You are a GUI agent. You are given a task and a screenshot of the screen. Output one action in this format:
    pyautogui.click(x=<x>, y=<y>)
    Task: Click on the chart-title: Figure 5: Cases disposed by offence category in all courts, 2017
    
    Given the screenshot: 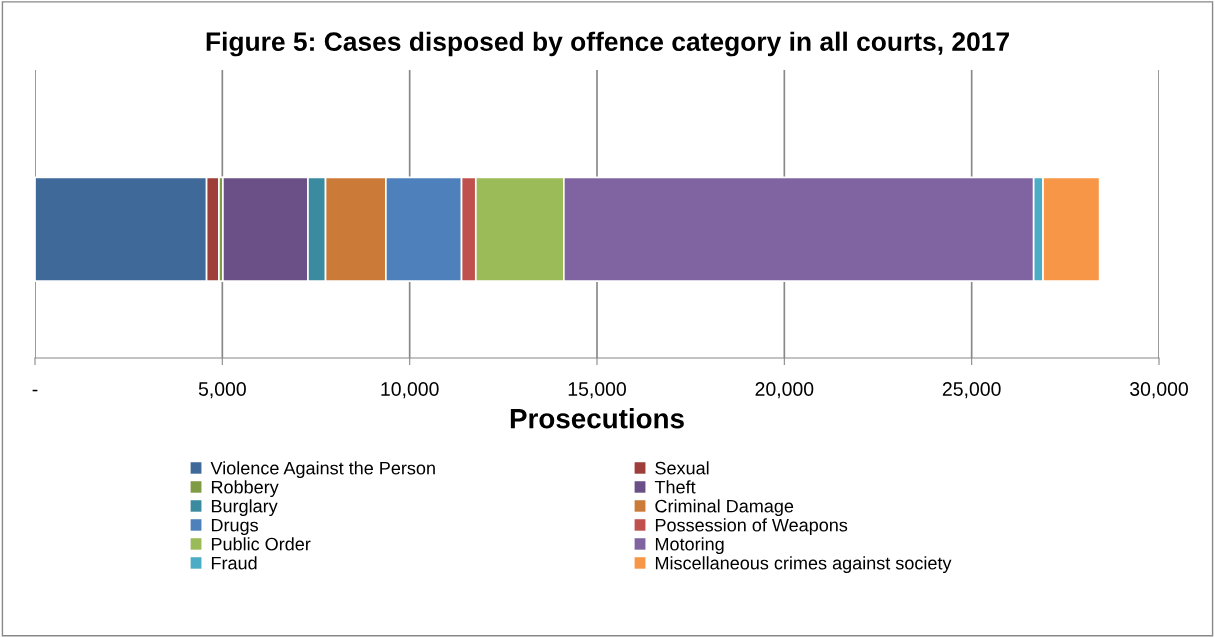 What is the action you would take?
    pyautogui.click(x=607, y=44)
    